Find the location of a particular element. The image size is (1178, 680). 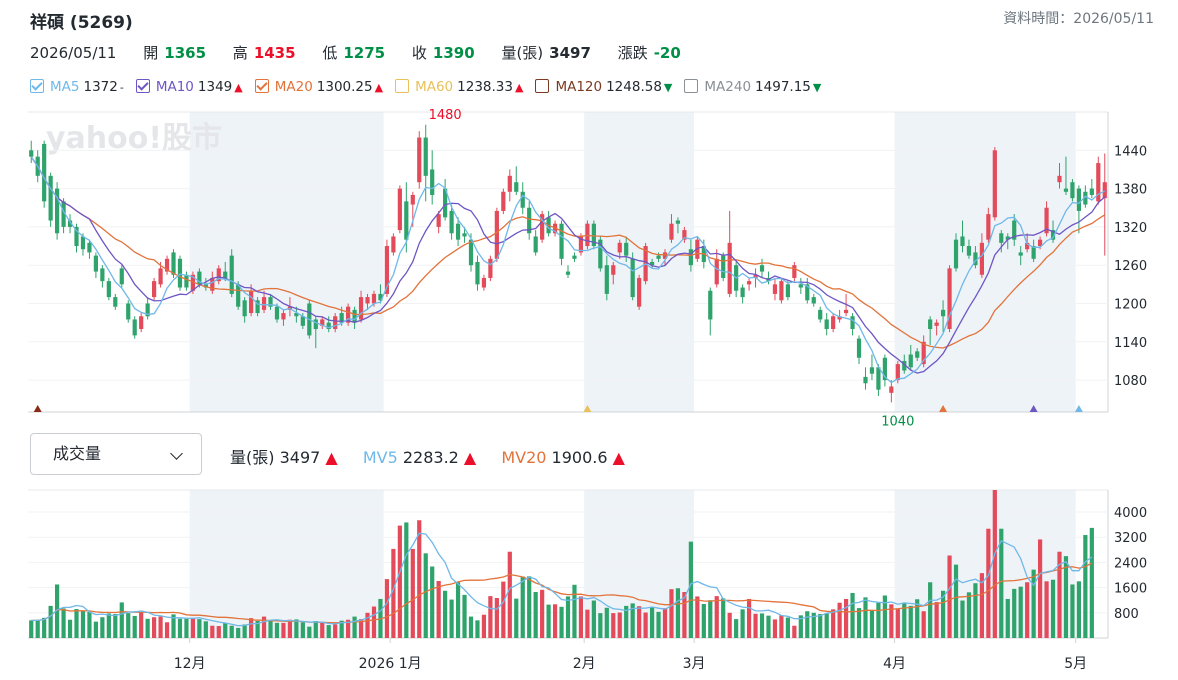

mv5-legend-item: MV5 2283.2 ▲ is located at coordinates (419, 457).